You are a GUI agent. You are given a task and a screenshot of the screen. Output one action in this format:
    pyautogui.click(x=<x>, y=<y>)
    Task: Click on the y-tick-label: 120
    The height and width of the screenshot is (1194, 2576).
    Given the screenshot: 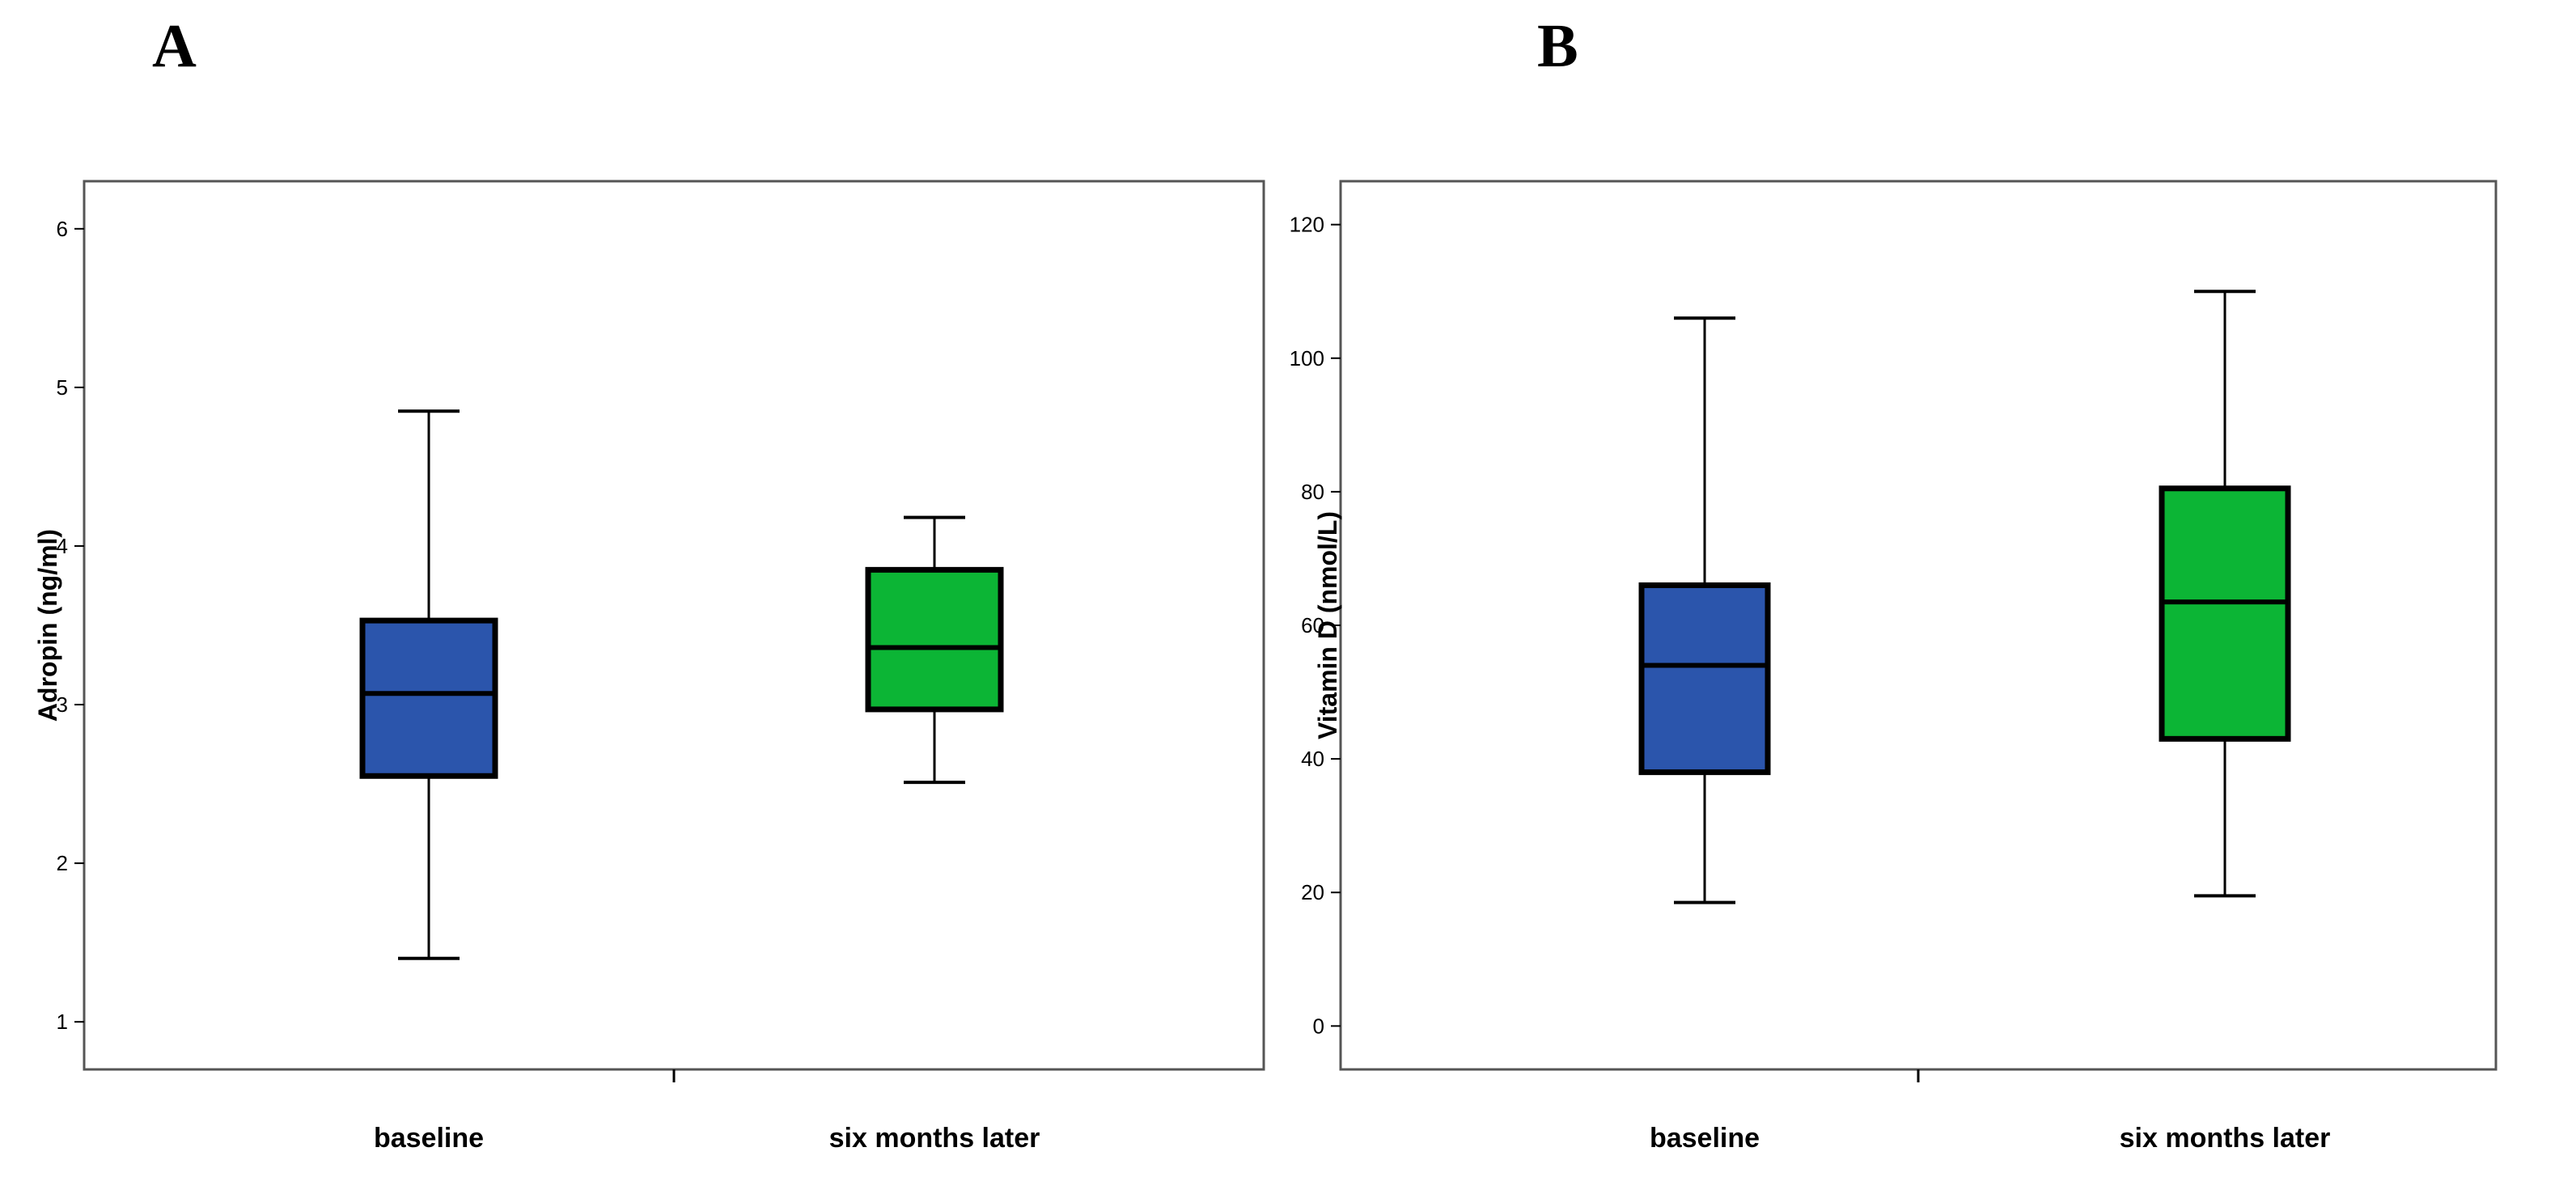 What is the action you would take?
    pyautogui.click(x=1307, y=225)
    